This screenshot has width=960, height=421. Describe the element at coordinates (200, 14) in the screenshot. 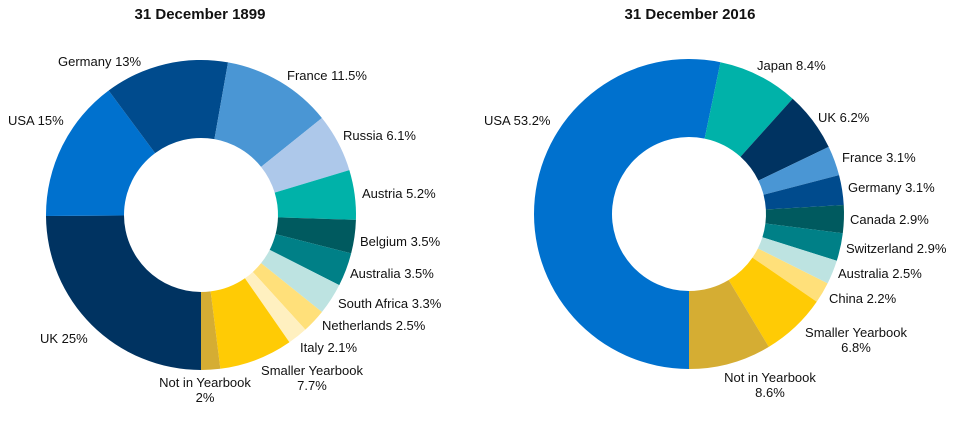

I see `chart-title-1899: 31 December 1899` at that location.